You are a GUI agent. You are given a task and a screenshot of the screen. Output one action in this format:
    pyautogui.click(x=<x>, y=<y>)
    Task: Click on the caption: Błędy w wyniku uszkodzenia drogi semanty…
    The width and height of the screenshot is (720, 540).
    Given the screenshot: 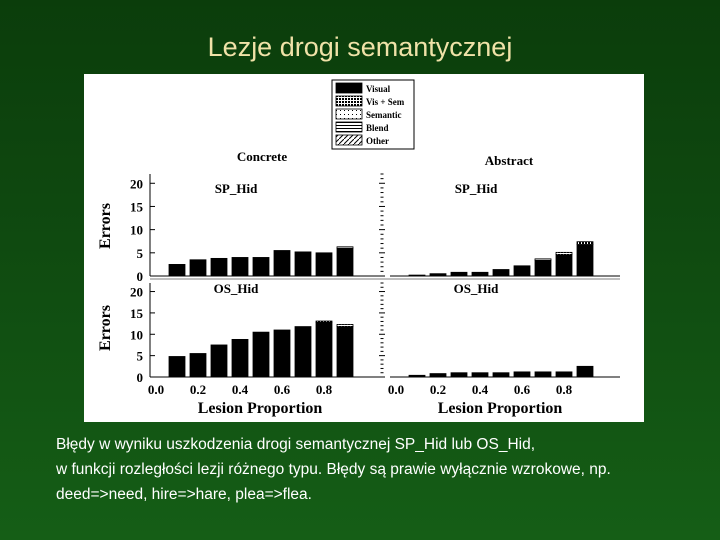 What is the action you would take?
    pyautogui.click(x=381, y=469)
    